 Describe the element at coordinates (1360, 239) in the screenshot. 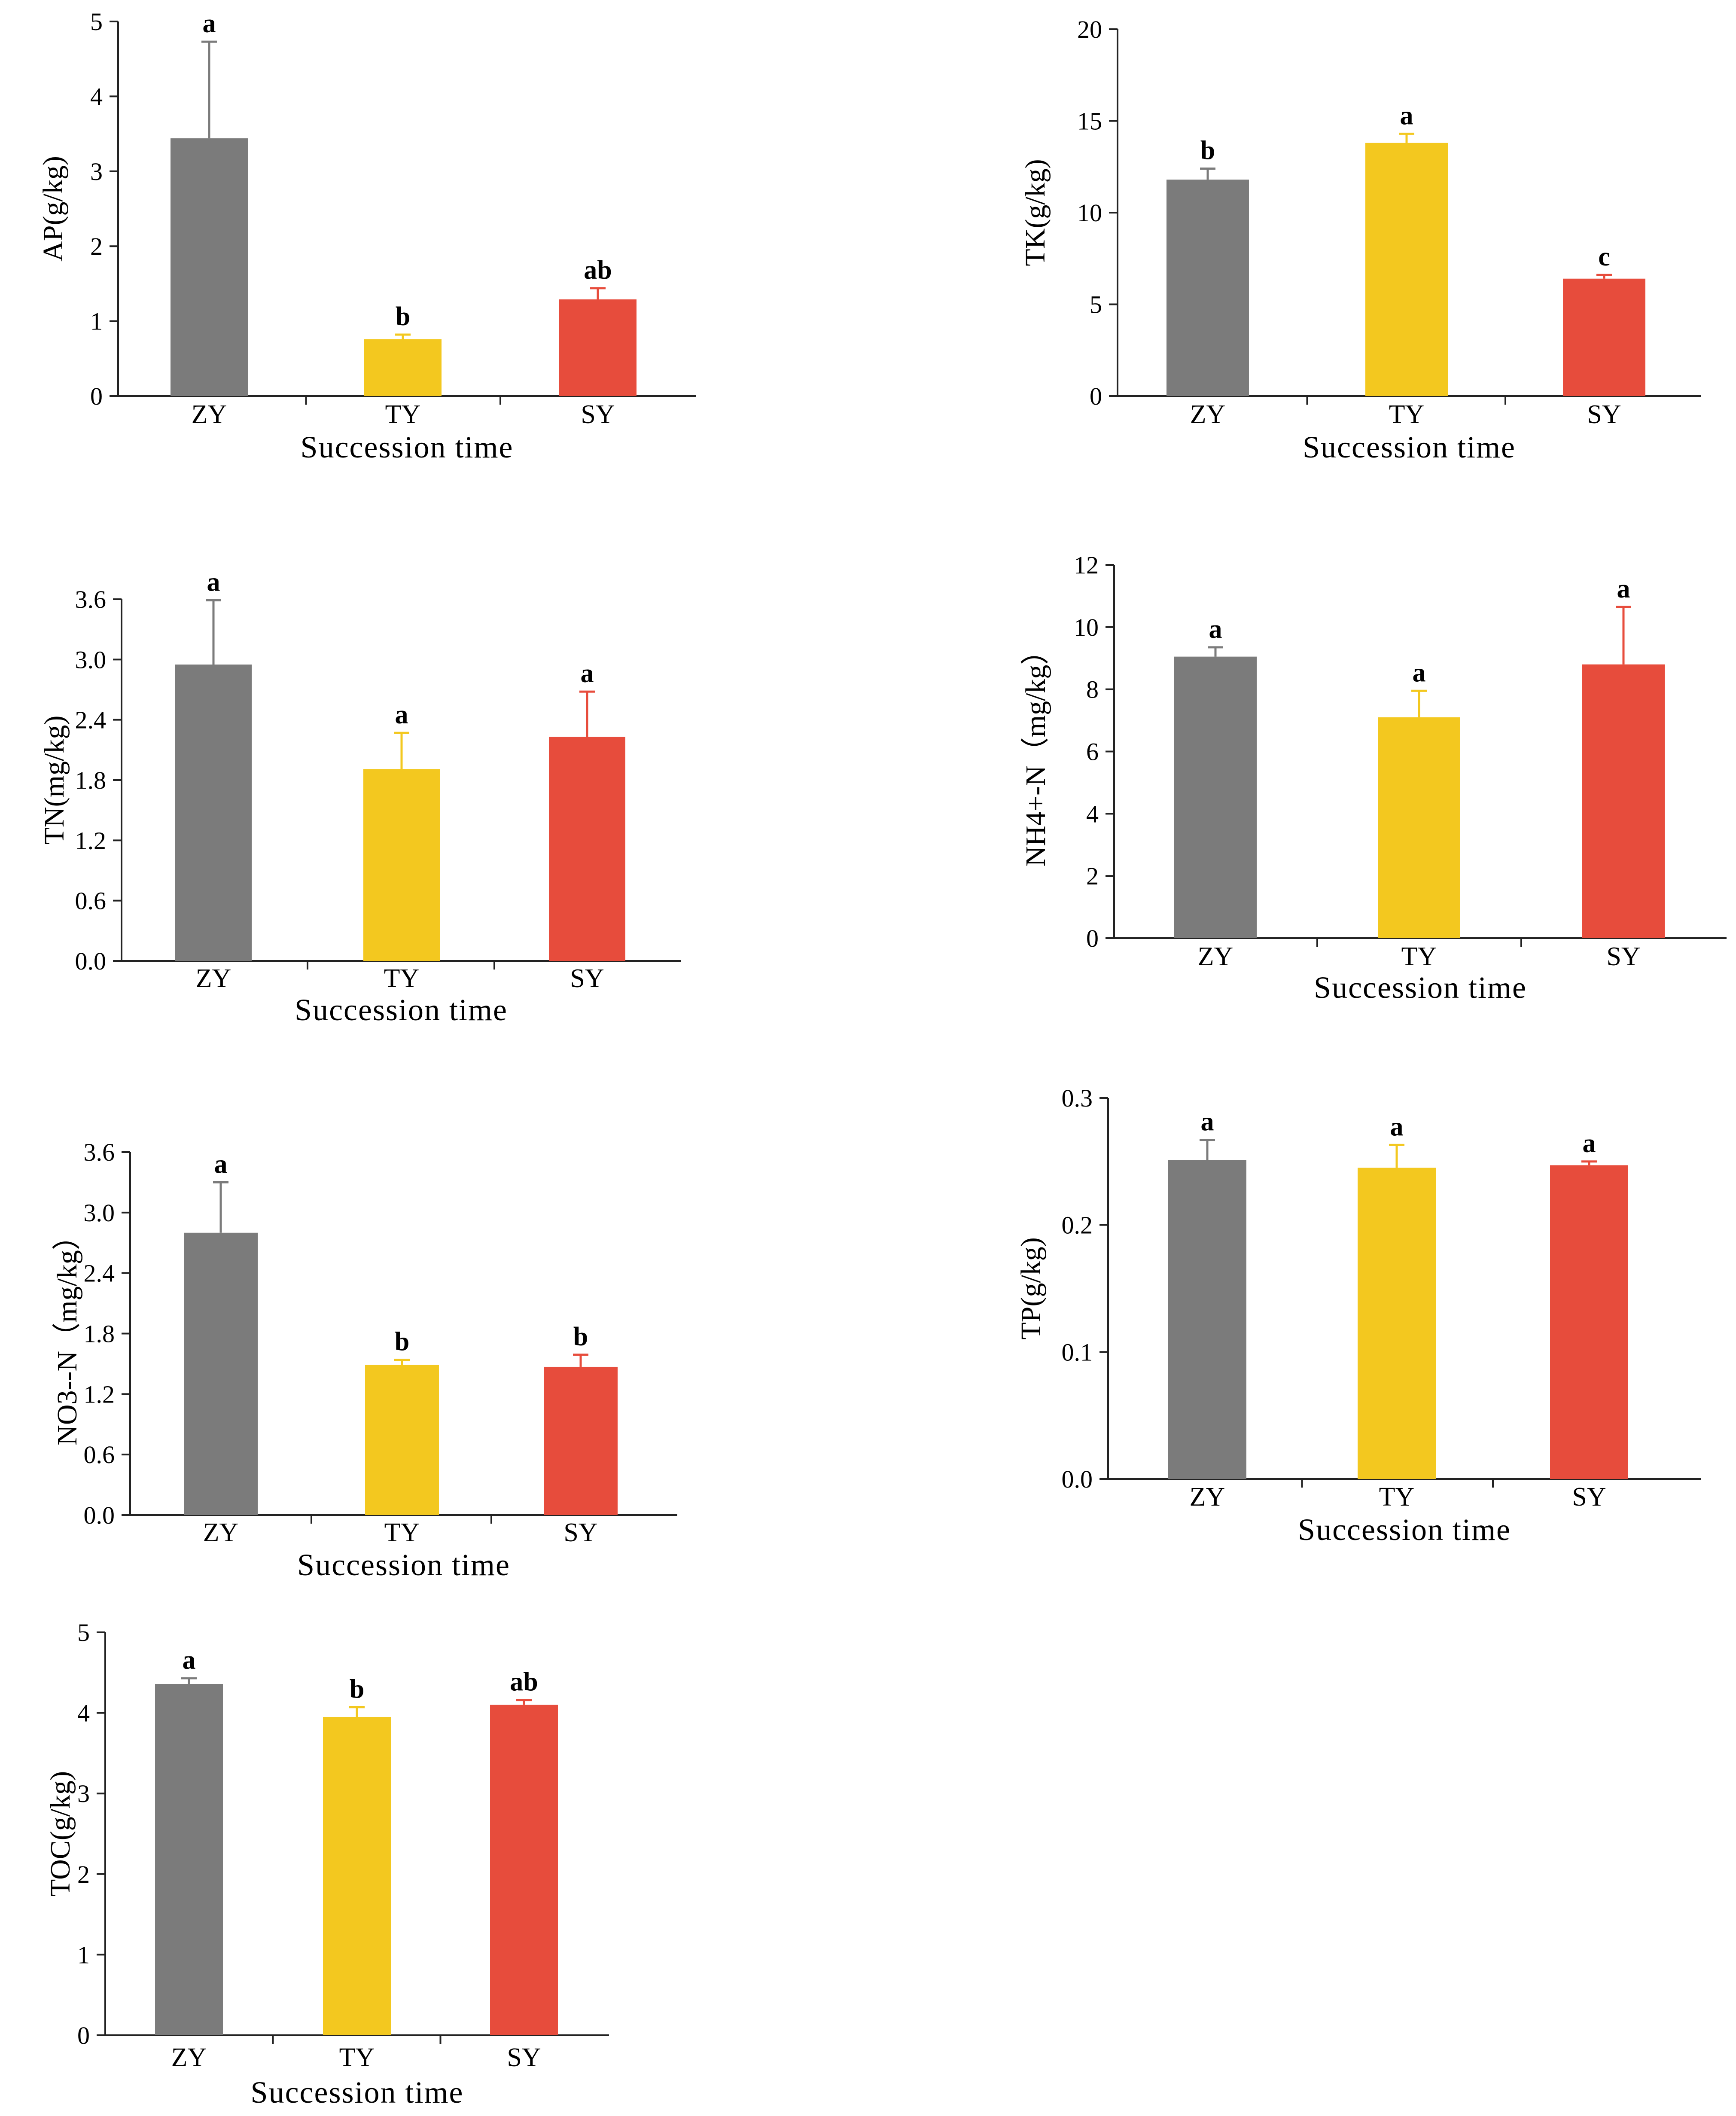

I see `chart-panel-tk: 0 5 10 15 20 b ZY a TY c SY Succession time TK(g/kg)` at that location.